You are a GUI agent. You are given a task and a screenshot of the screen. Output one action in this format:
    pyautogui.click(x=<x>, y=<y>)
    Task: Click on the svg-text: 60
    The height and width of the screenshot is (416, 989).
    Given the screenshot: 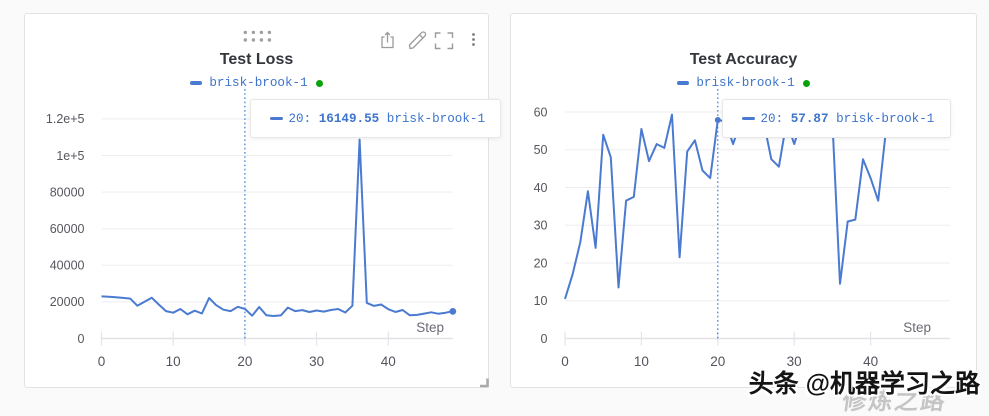 What is the action you would take?
    pyautogui.click(x=541, y=112)
    